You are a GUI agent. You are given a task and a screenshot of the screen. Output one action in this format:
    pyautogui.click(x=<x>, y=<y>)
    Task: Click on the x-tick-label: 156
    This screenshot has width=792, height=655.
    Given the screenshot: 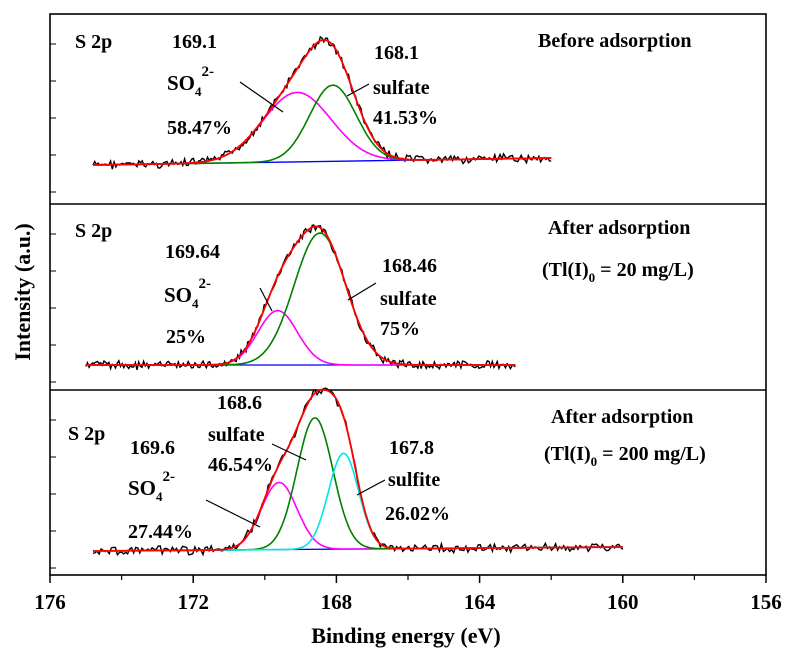 What is the action you would take?
    pyautogui.click(x=766, y=602)
    